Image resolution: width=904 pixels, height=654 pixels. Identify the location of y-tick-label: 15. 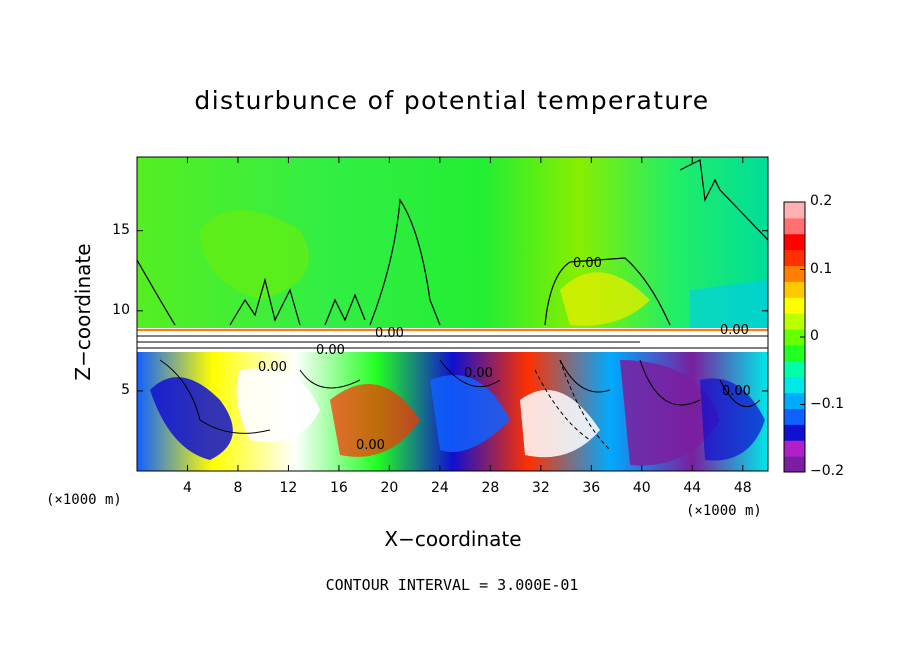
(121, 229).